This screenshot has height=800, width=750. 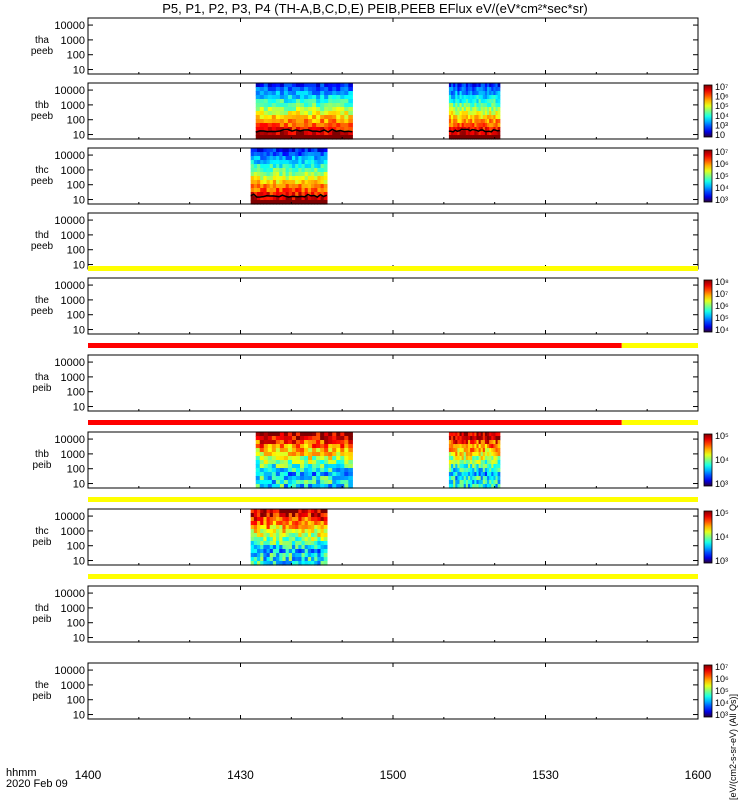 I want to click on panel-label-the_peib: the peib, so click(x=42, y=691).